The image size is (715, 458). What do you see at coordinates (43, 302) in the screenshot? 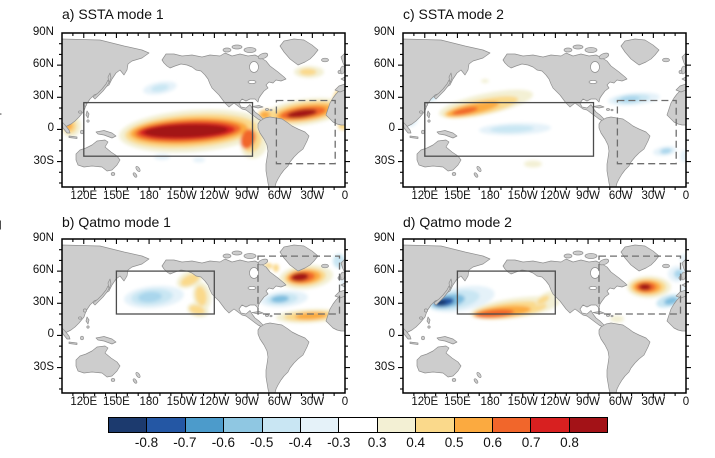
I see `y-tick-b-30N: 30N` at bounding box center [43, 302].